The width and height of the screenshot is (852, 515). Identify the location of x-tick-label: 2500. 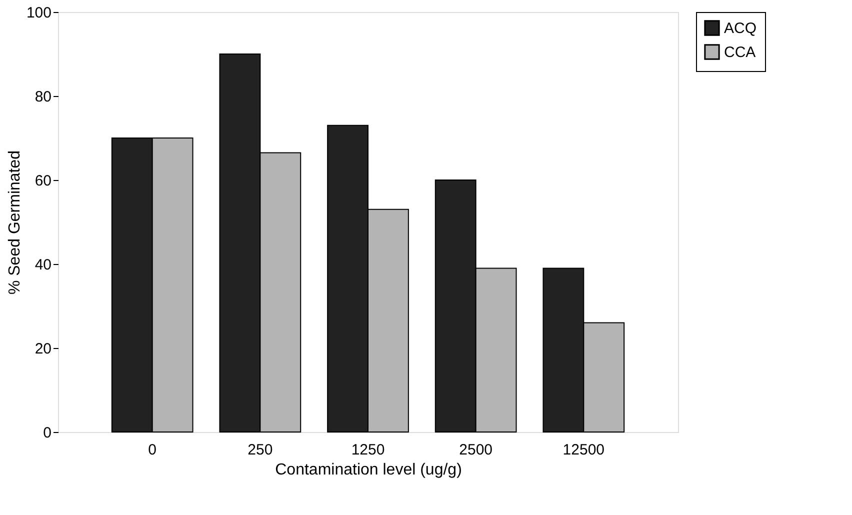
(476, 450).